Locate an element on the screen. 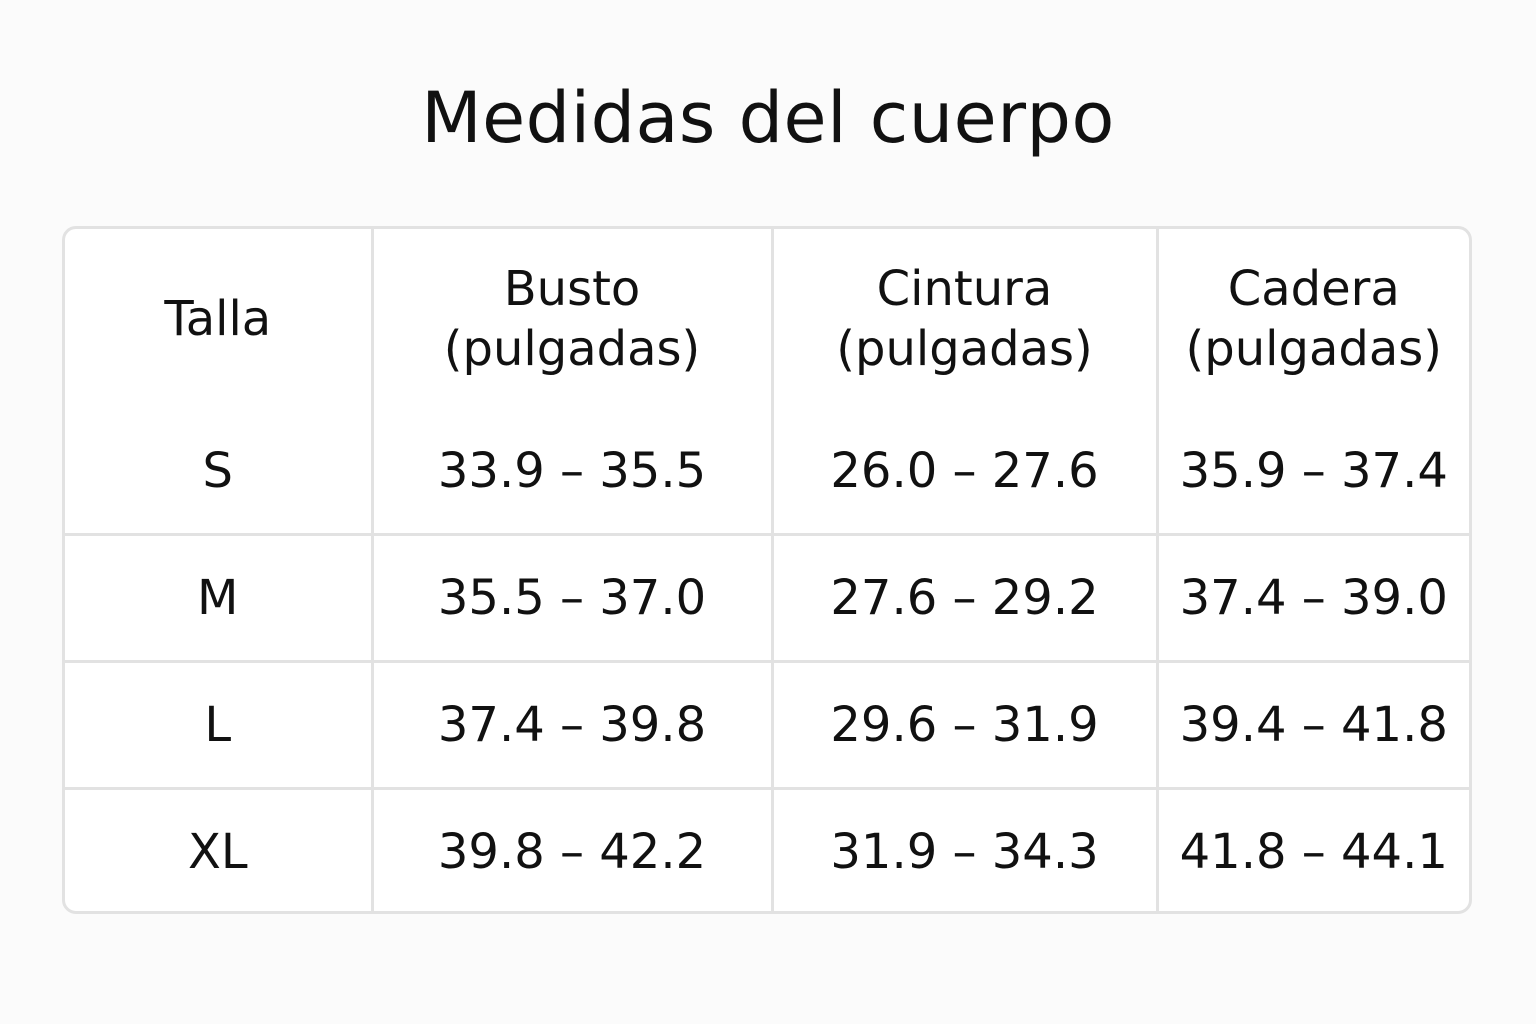 This screenshot has height=1024, width=1536. table-row: M 35.5 – 37.0 27.6 – 29.2 37.4 – 39.0 is located at coordinates (767, 598).